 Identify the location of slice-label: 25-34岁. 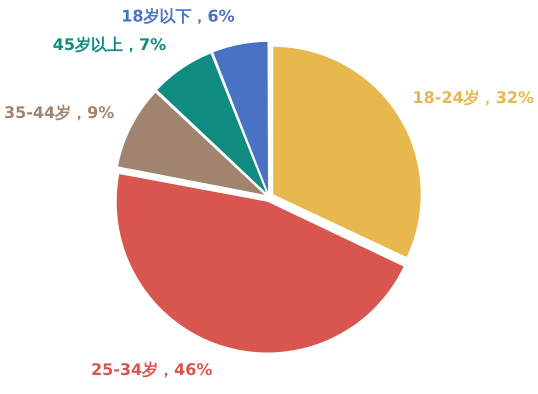
(124, 370).